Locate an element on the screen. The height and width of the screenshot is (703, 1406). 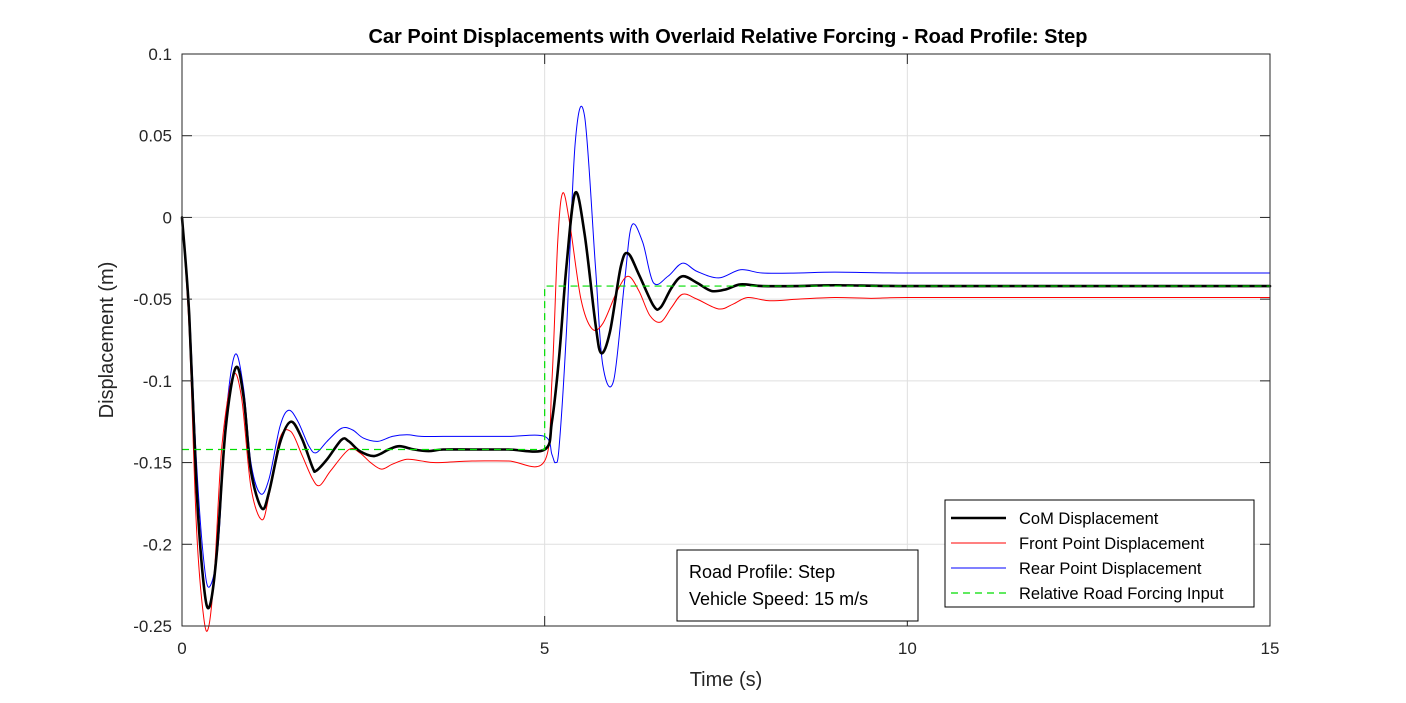
y-tick-label: 0.05 is located at coordinates (155, 136).